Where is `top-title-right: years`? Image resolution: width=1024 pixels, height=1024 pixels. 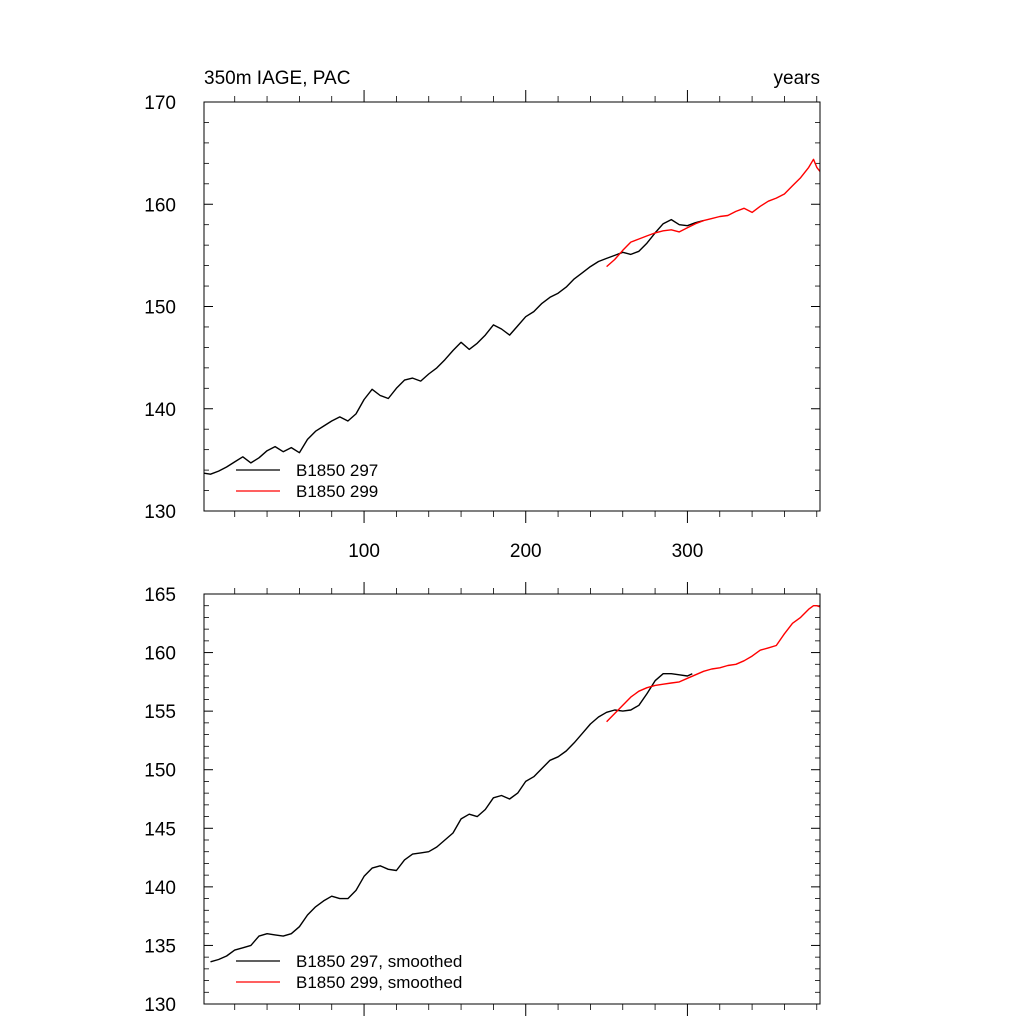 top-title-right: years is located at coordinates (797, 78).